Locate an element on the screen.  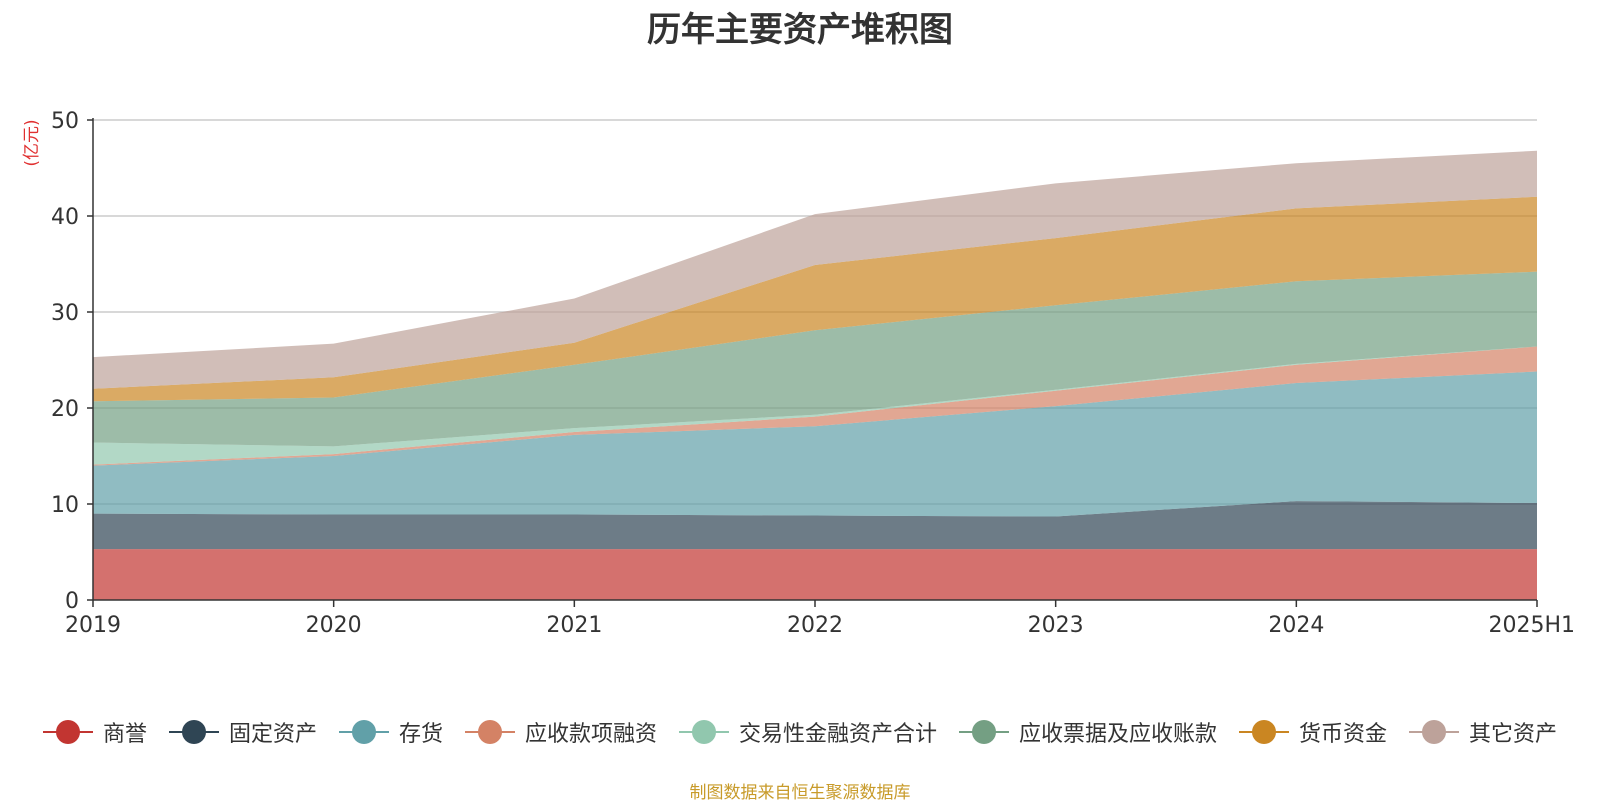
legend-label: 应收票据及应收账款 is located at coordinates (1118, 734).